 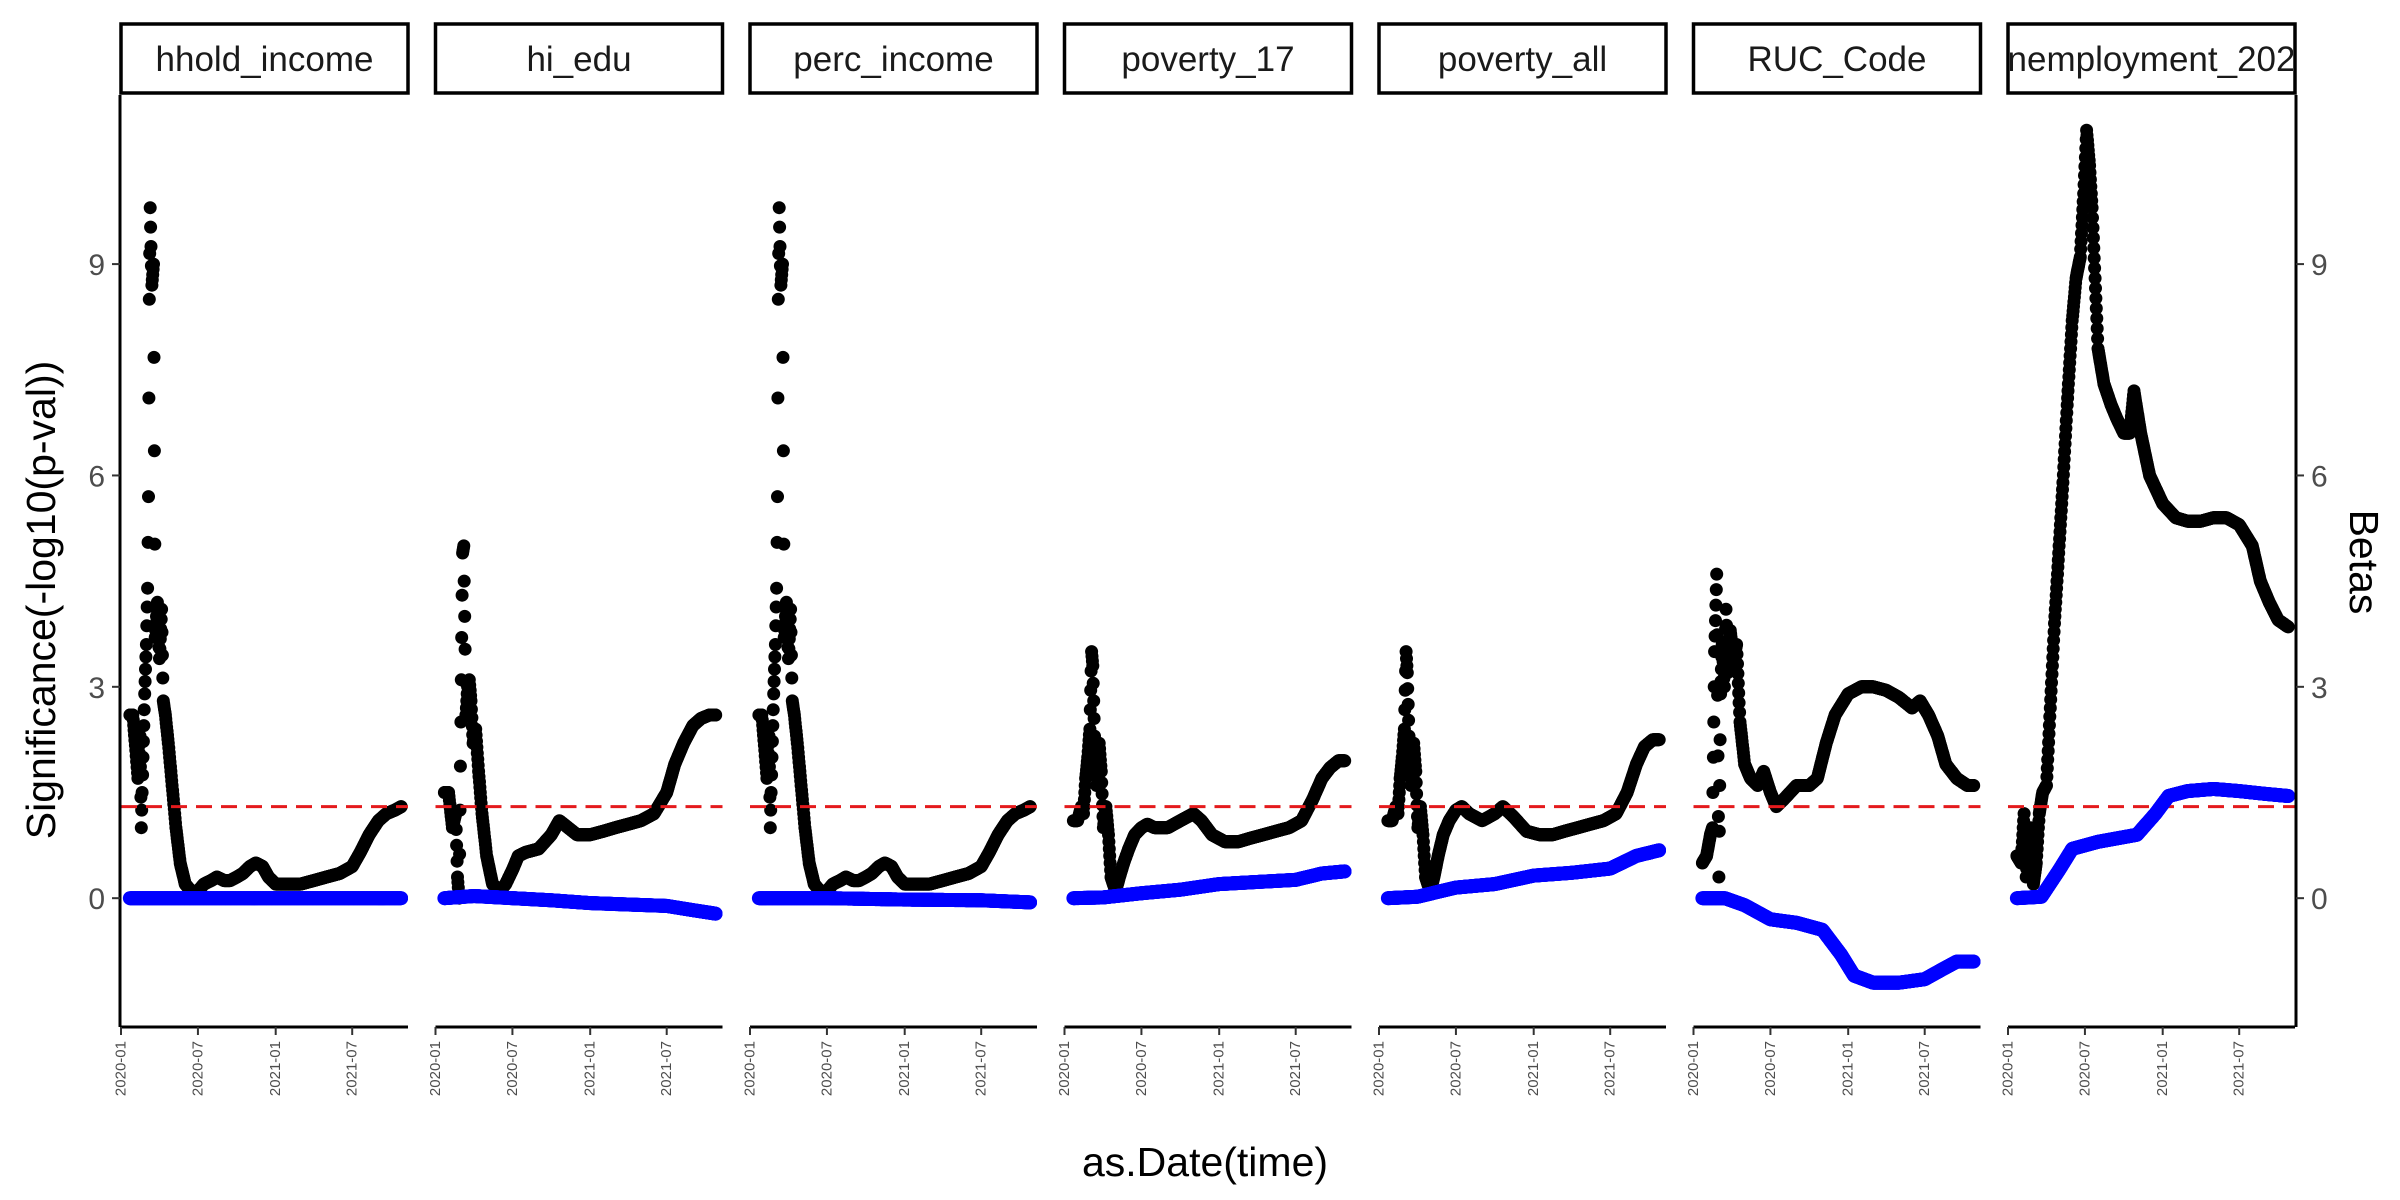 I want to click on facet-strip-label: poverty_17, so click(x=1207, y=59).